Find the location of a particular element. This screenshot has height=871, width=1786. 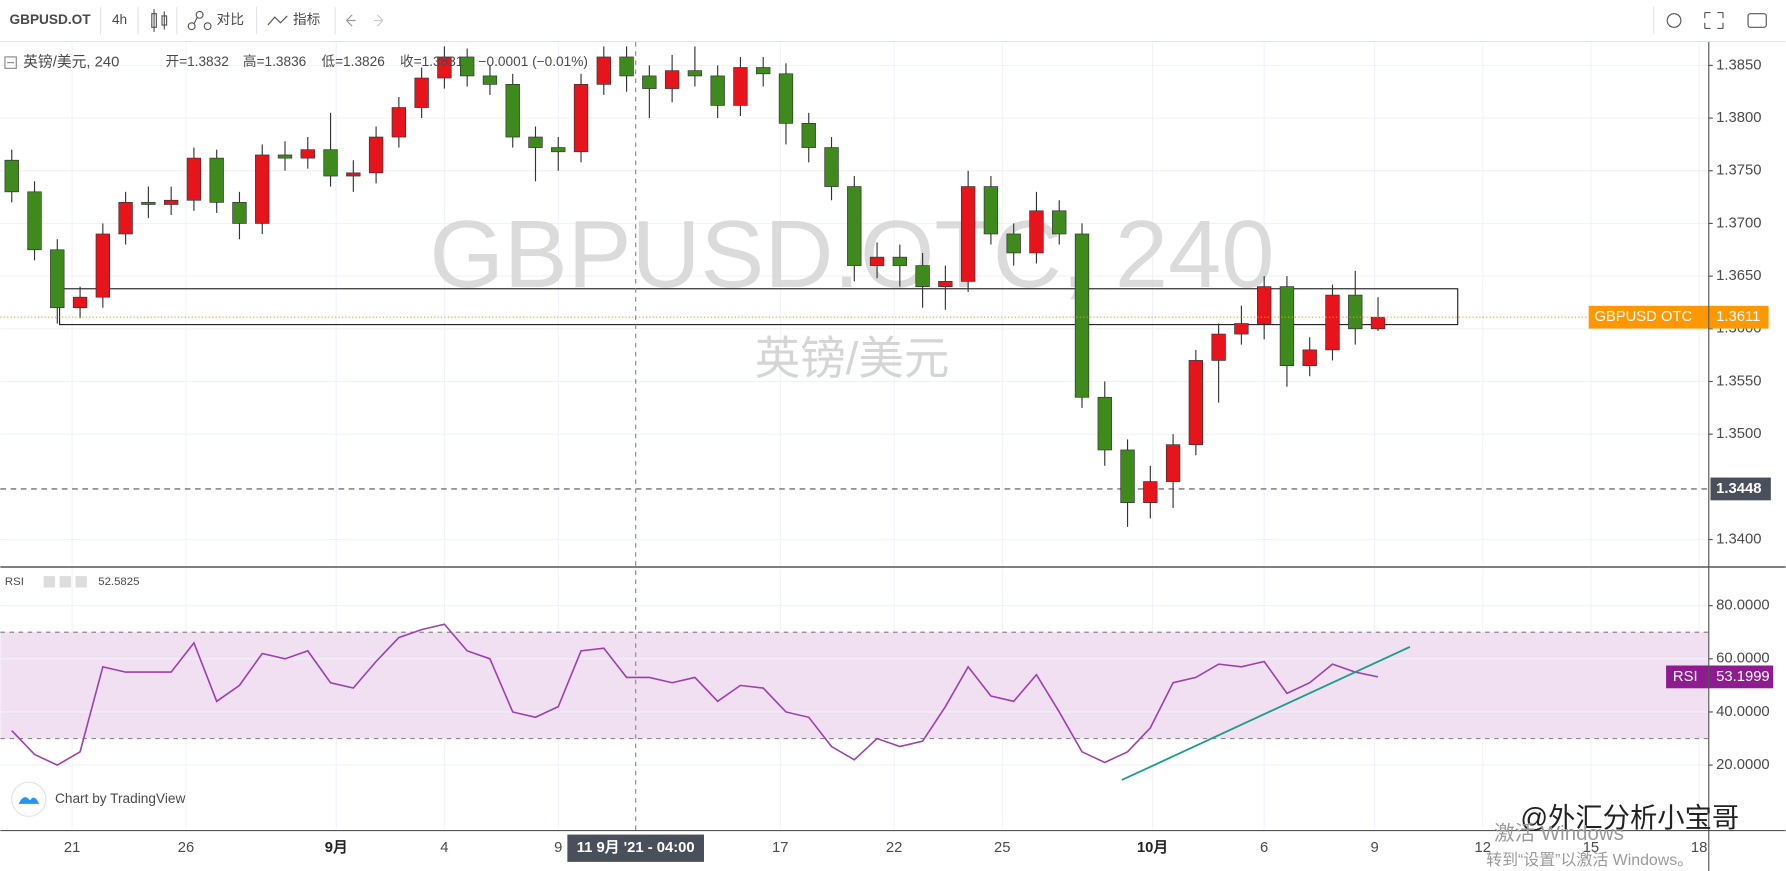

compare-button: 对比 is located at coordinates (230, 19).